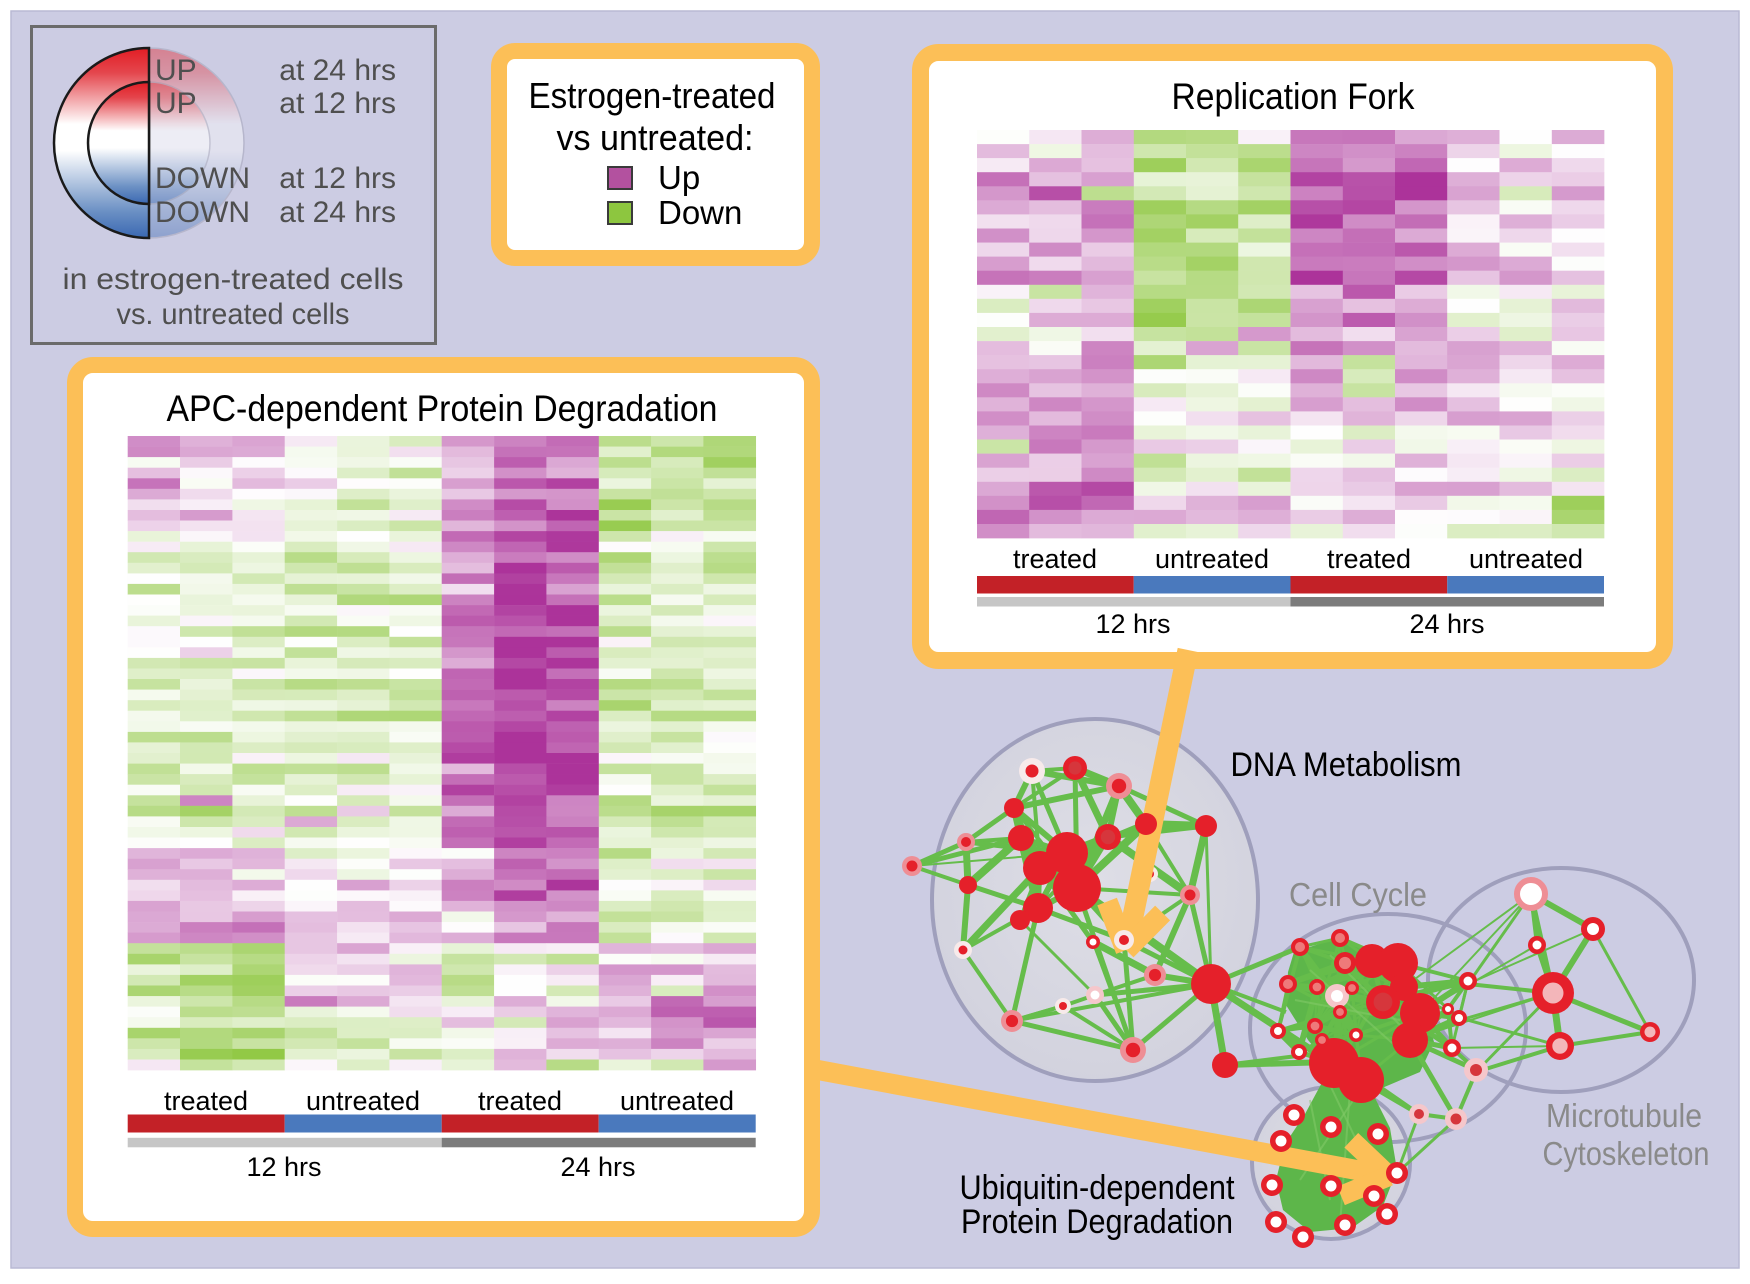 Image resolution: width=1750 pixels, height=1284 pixels. What do you see at coordinates (655, 137) in the screenshot?
I see `svg-text: vs untreated:` at bounding box center [655, 137].